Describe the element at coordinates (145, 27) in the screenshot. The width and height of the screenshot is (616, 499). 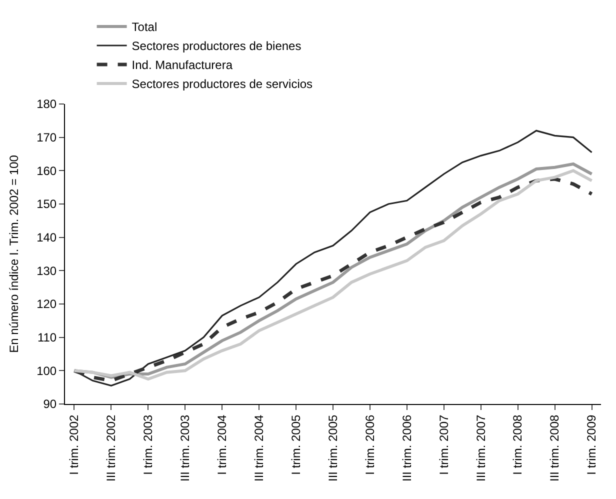
I see `legend-label: Total` at that location.